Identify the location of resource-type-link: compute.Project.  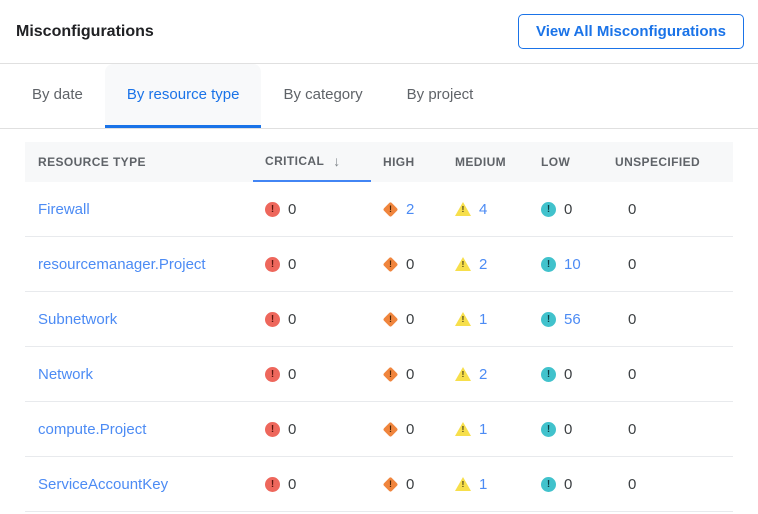
(92, 429).